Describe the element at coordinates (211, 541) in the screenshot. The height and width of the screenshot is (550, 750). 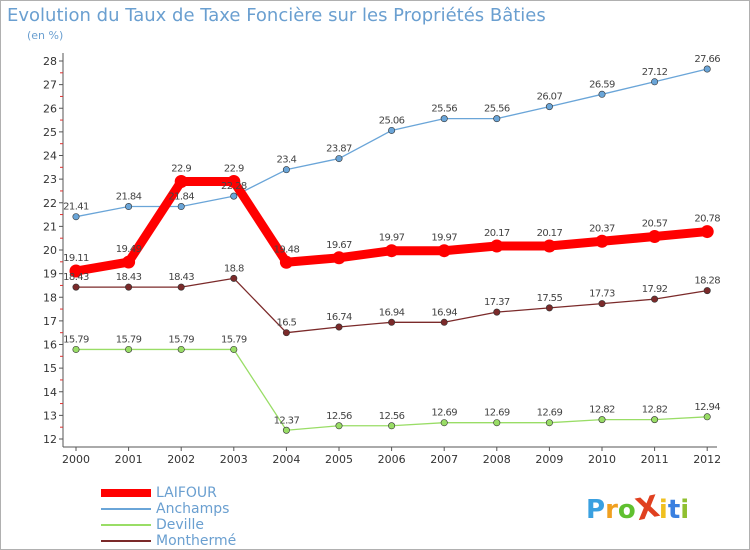
I see `legend-item-montherme: Monthermé` at that location.